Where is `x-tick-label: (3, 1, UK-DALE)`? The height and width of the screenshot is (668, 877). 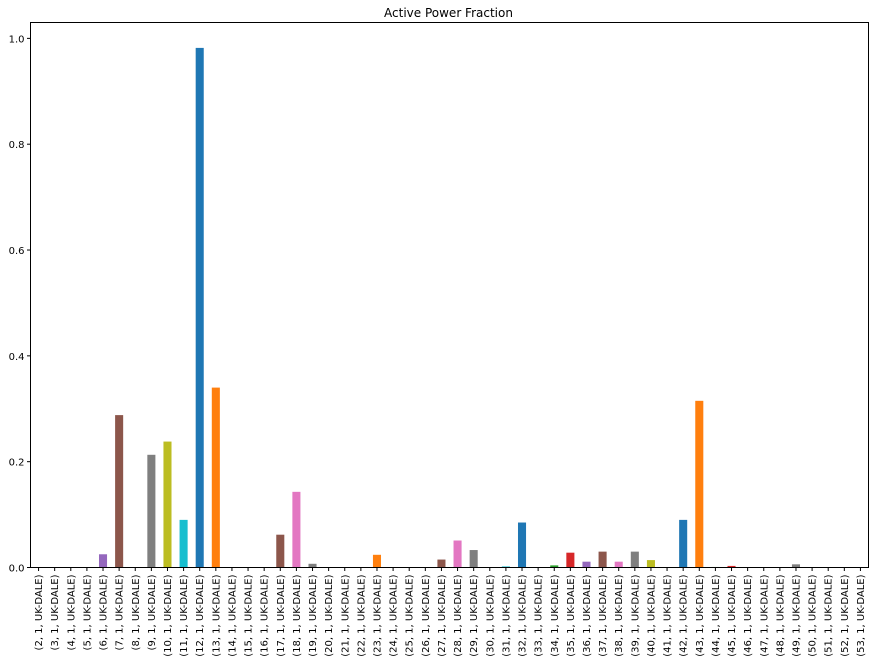 x-tick-label: (3, 1, UK-DALE) is located at coordinates (55, 612).